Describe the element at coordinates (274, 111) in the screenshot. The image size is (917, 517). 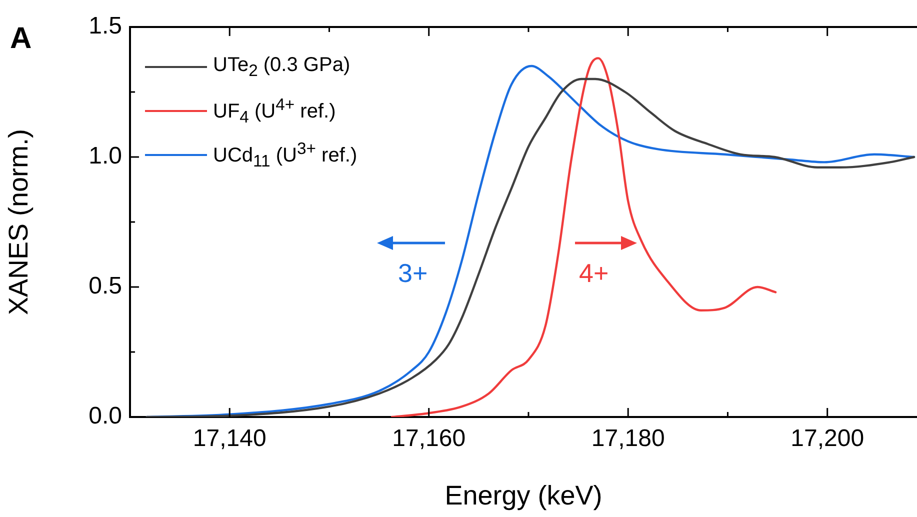
I see `legend-label: UF$_{4}$ (U$^{4+}$ ref.)` at that location.